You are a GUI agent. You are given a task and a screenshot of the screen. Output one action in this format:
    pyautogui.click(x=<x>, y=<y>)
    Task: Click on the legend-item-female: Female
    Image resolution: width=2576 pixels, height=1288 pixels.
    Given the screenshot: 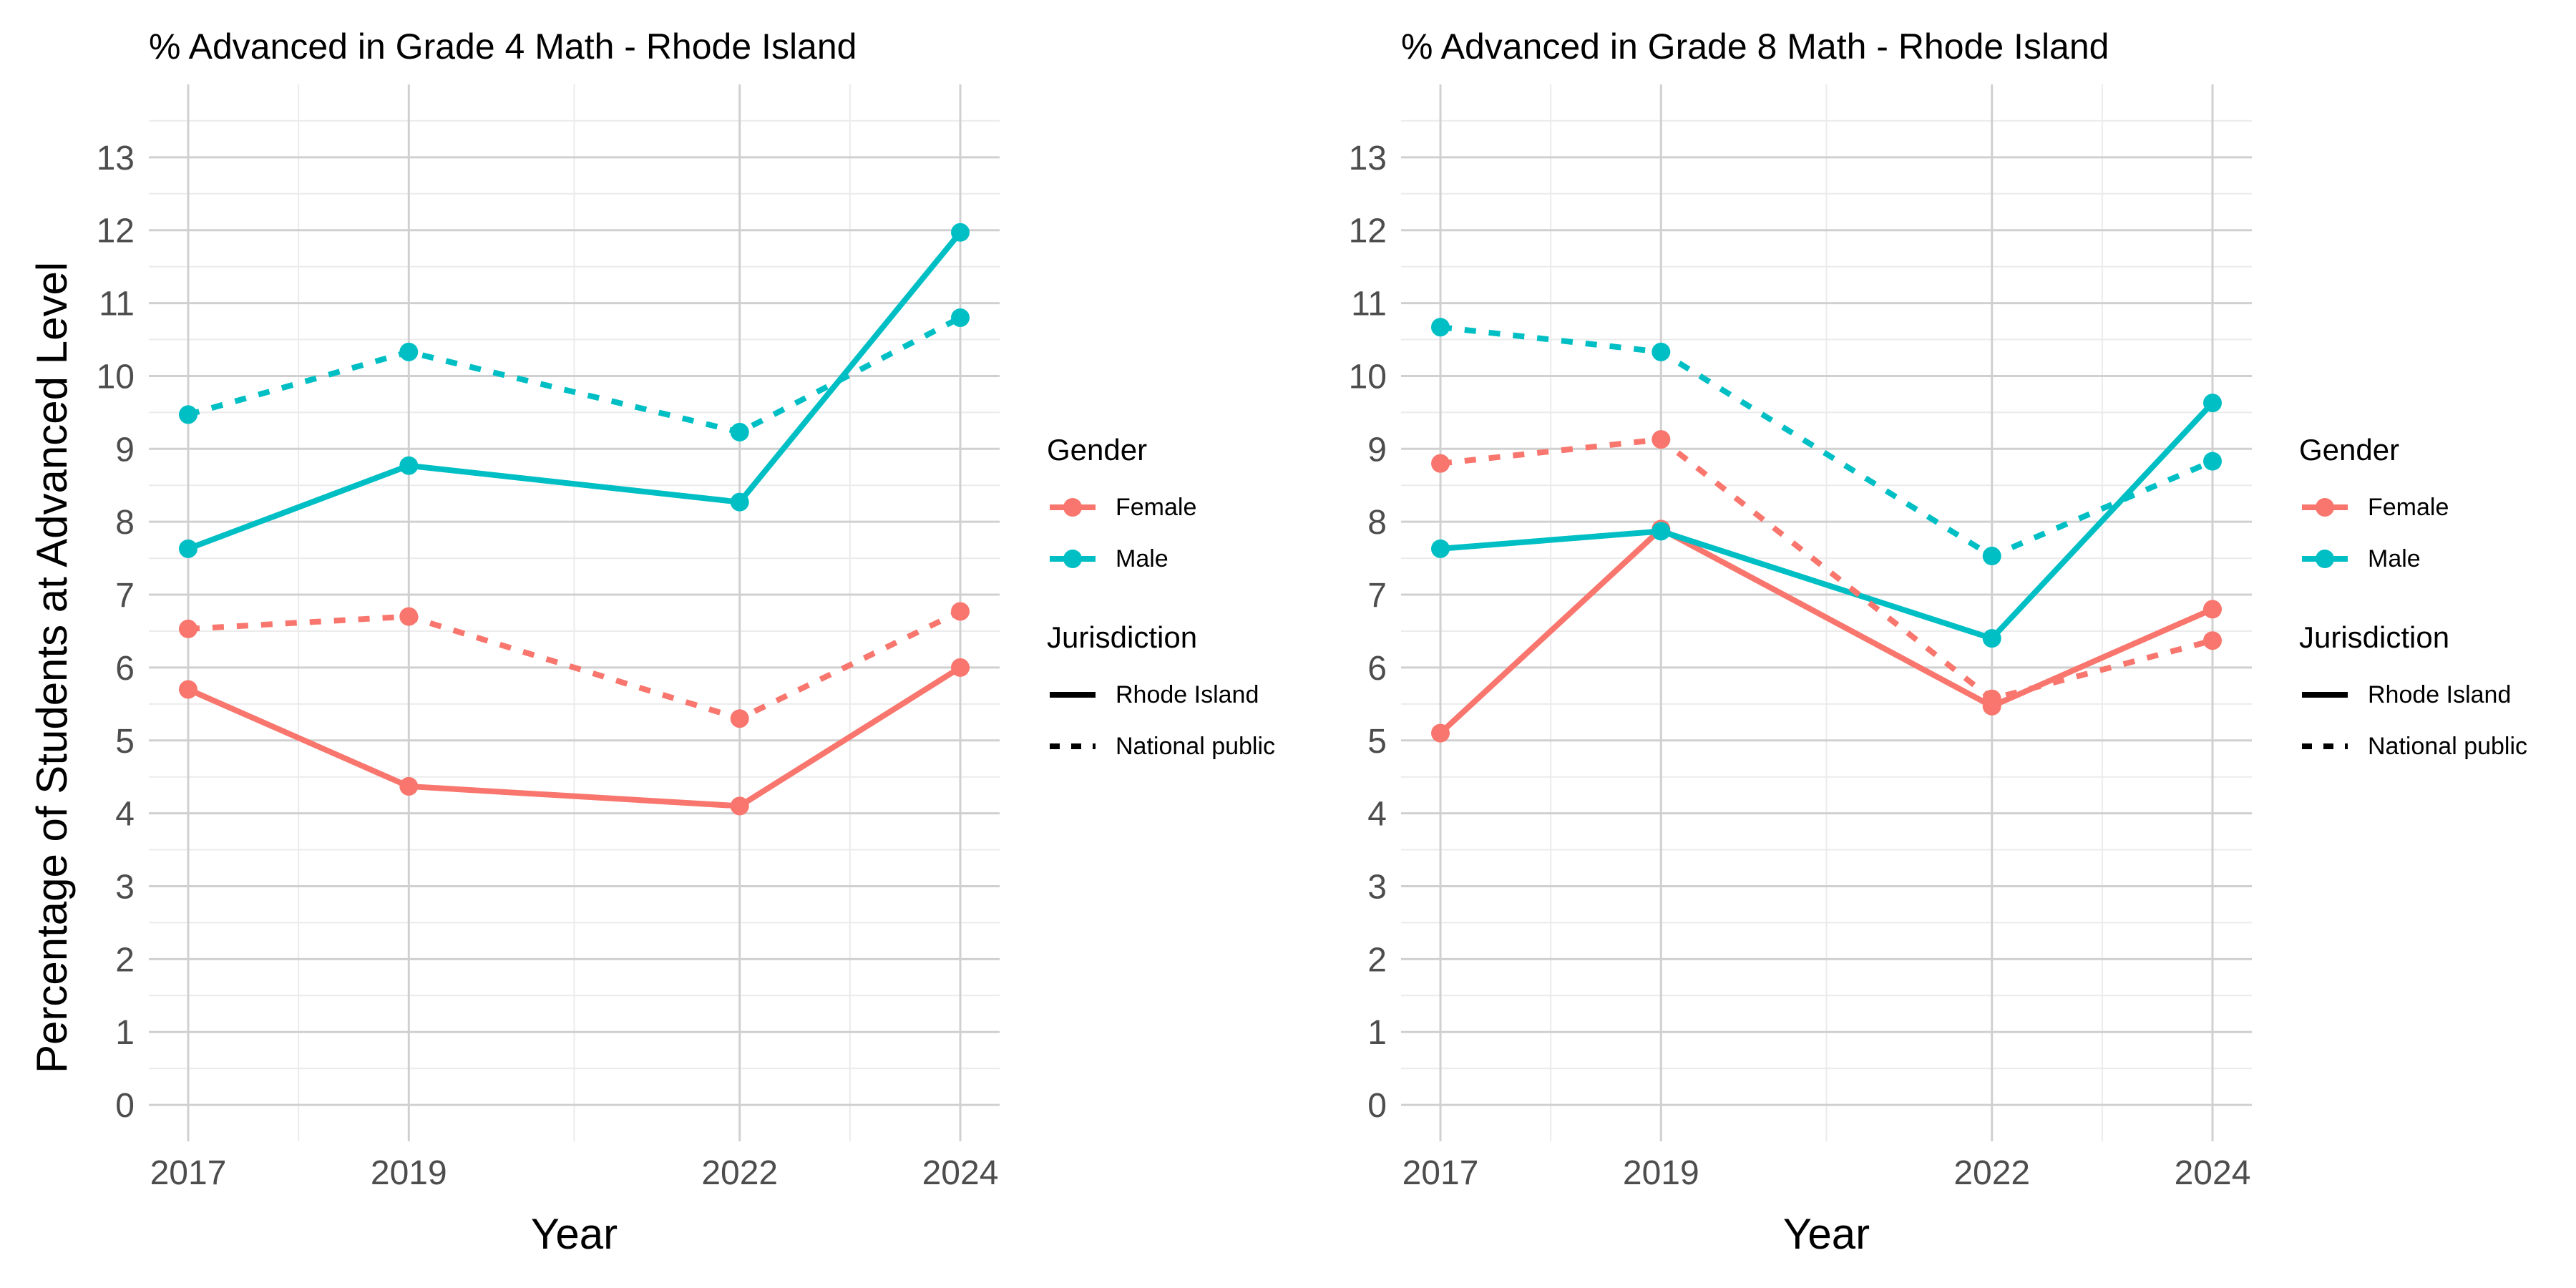 What is the action you would take?
    pyautogui.click(x=1161, y=507)
    